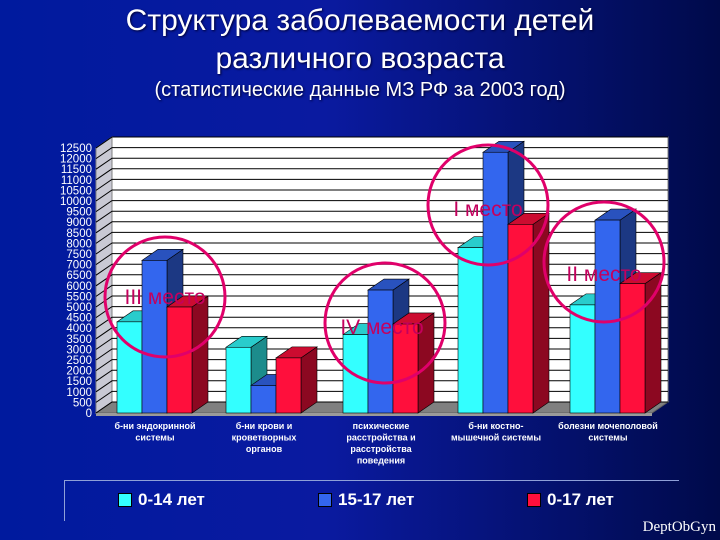 The image size is (720, 540). What do you see at coordinates (264, 426) in the screenshot?
I see `x-tick-label: б-ни крови и` at bounding box center [264, 426].